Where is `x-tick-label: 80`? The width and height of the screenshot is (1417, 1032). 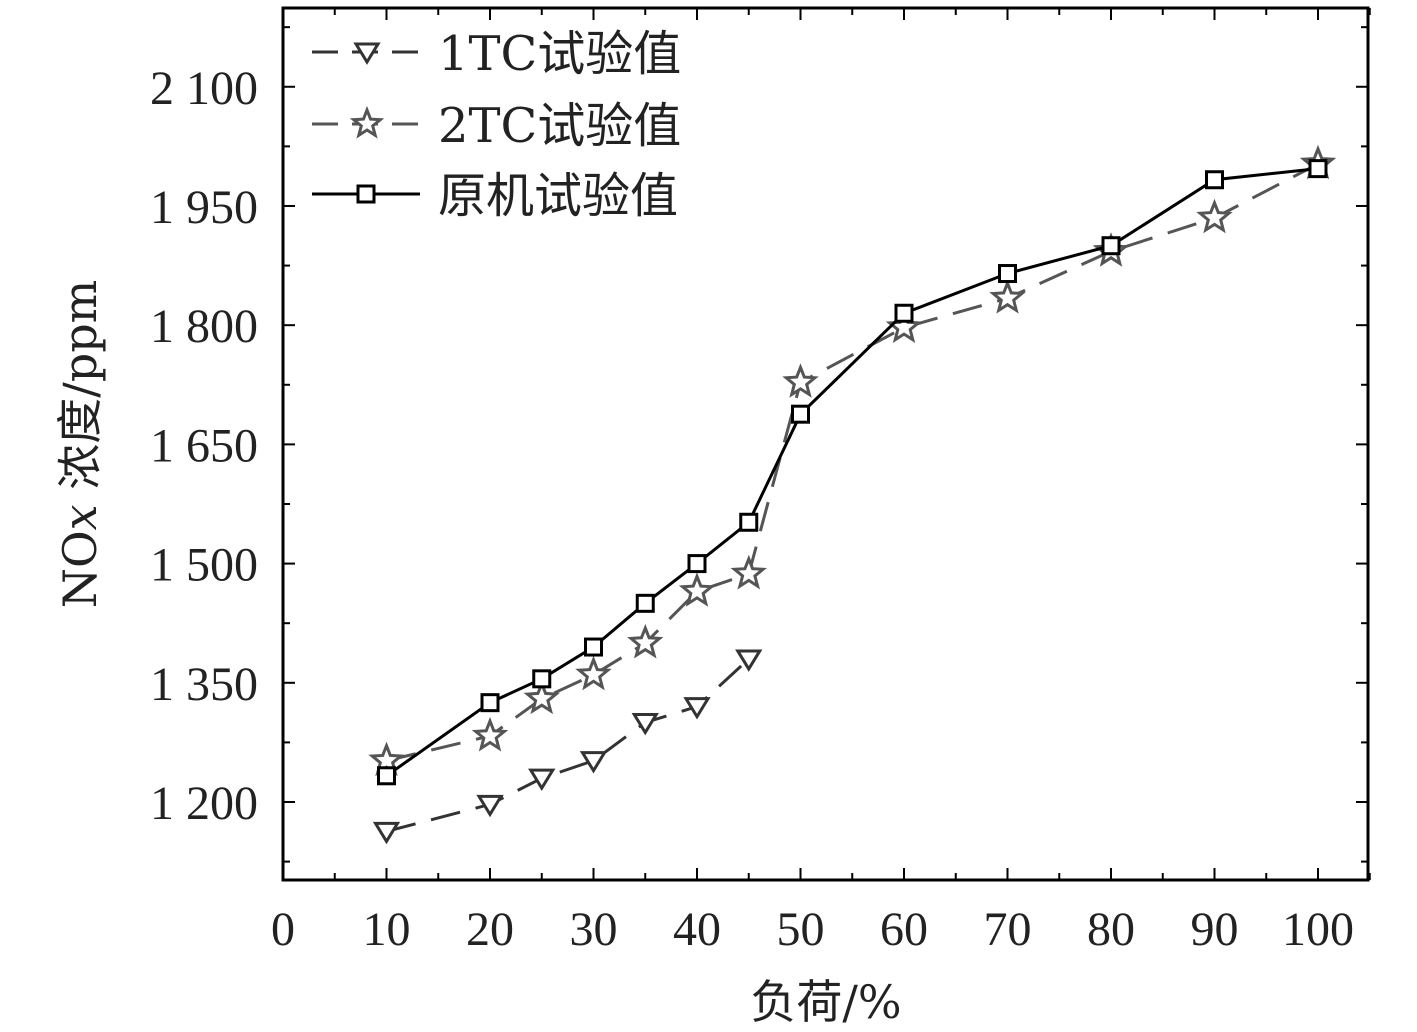
x-tick-label: 80 is located at coordinates (1111, 929).